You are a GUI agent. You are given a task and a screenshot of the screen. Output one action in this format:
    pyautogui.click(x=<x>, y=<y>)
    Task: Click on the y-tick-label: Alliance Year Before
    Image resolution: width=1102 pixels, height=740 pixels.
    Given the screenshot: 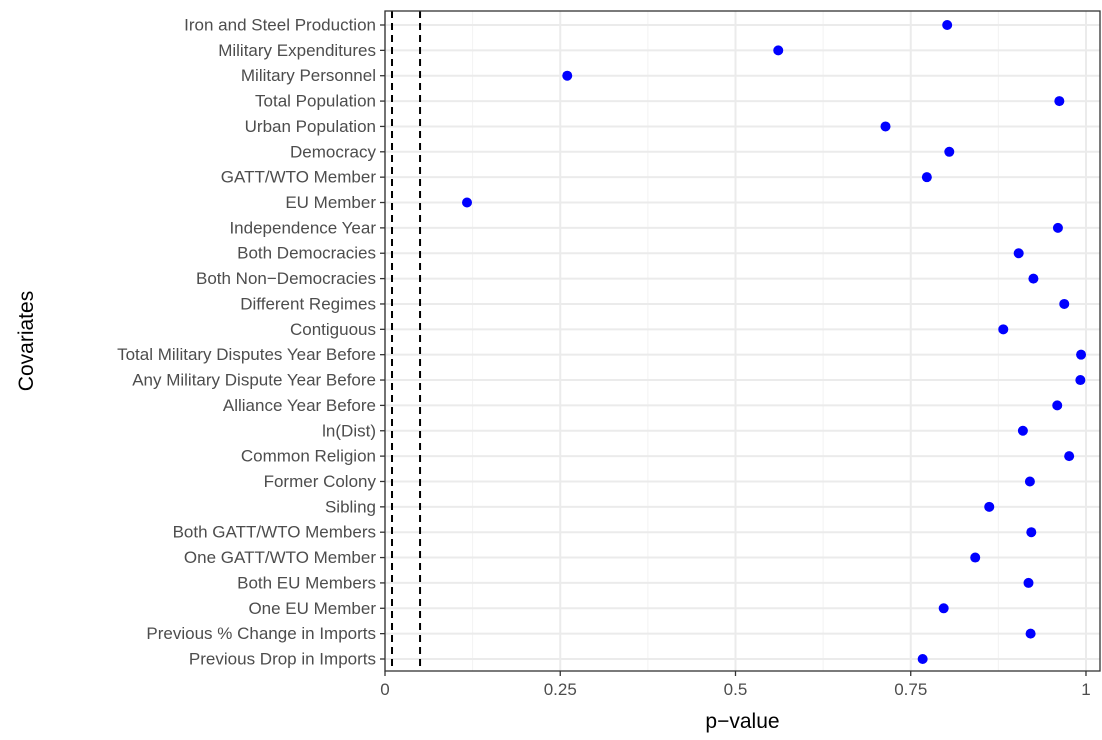 What is the action you would take?
    pyautogui.click(x=299, y=405)
    